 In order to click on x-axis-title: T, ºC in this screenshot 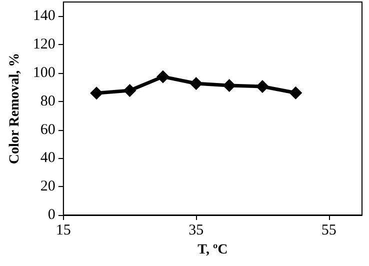, I will do `click(213, 250)`.